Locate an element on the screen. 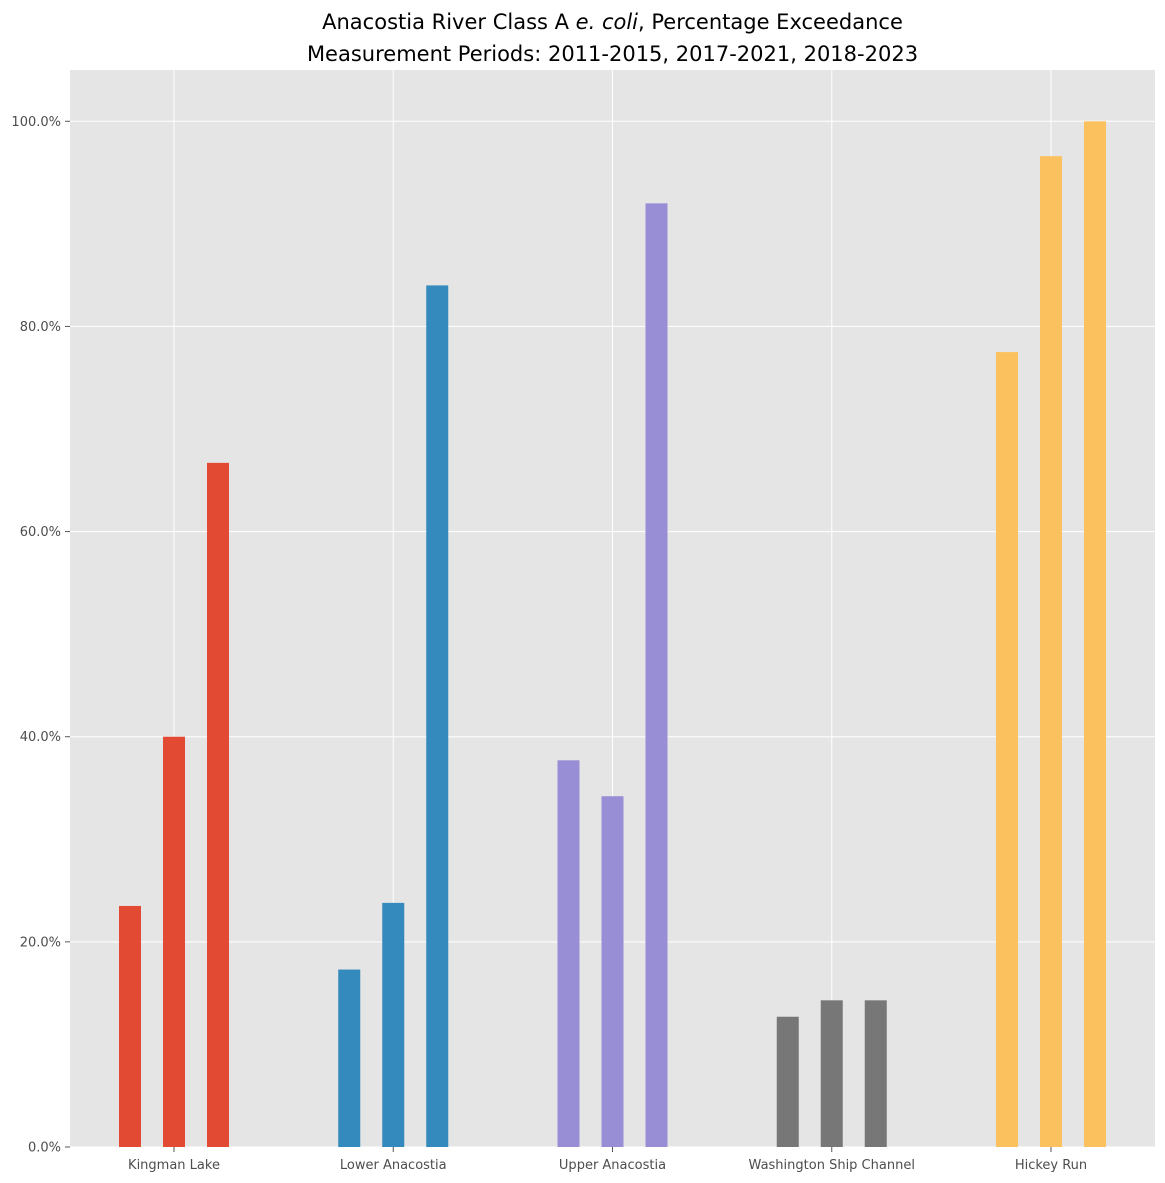  x-tick-label: Washington Ship Channel is located at coordinates (832, 1165).